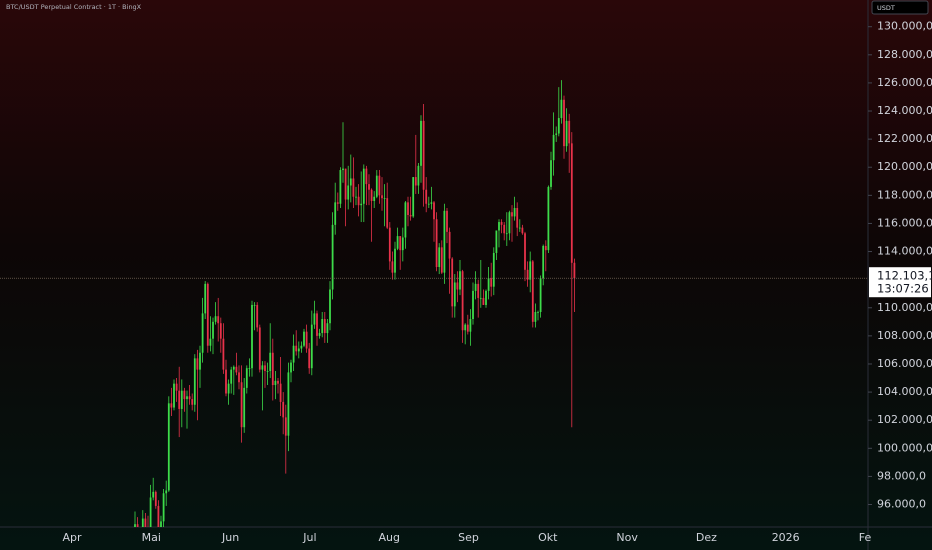 The image size is (932, 550). I want to click on y-tick-label: 126.000,0, so click(904, 82).